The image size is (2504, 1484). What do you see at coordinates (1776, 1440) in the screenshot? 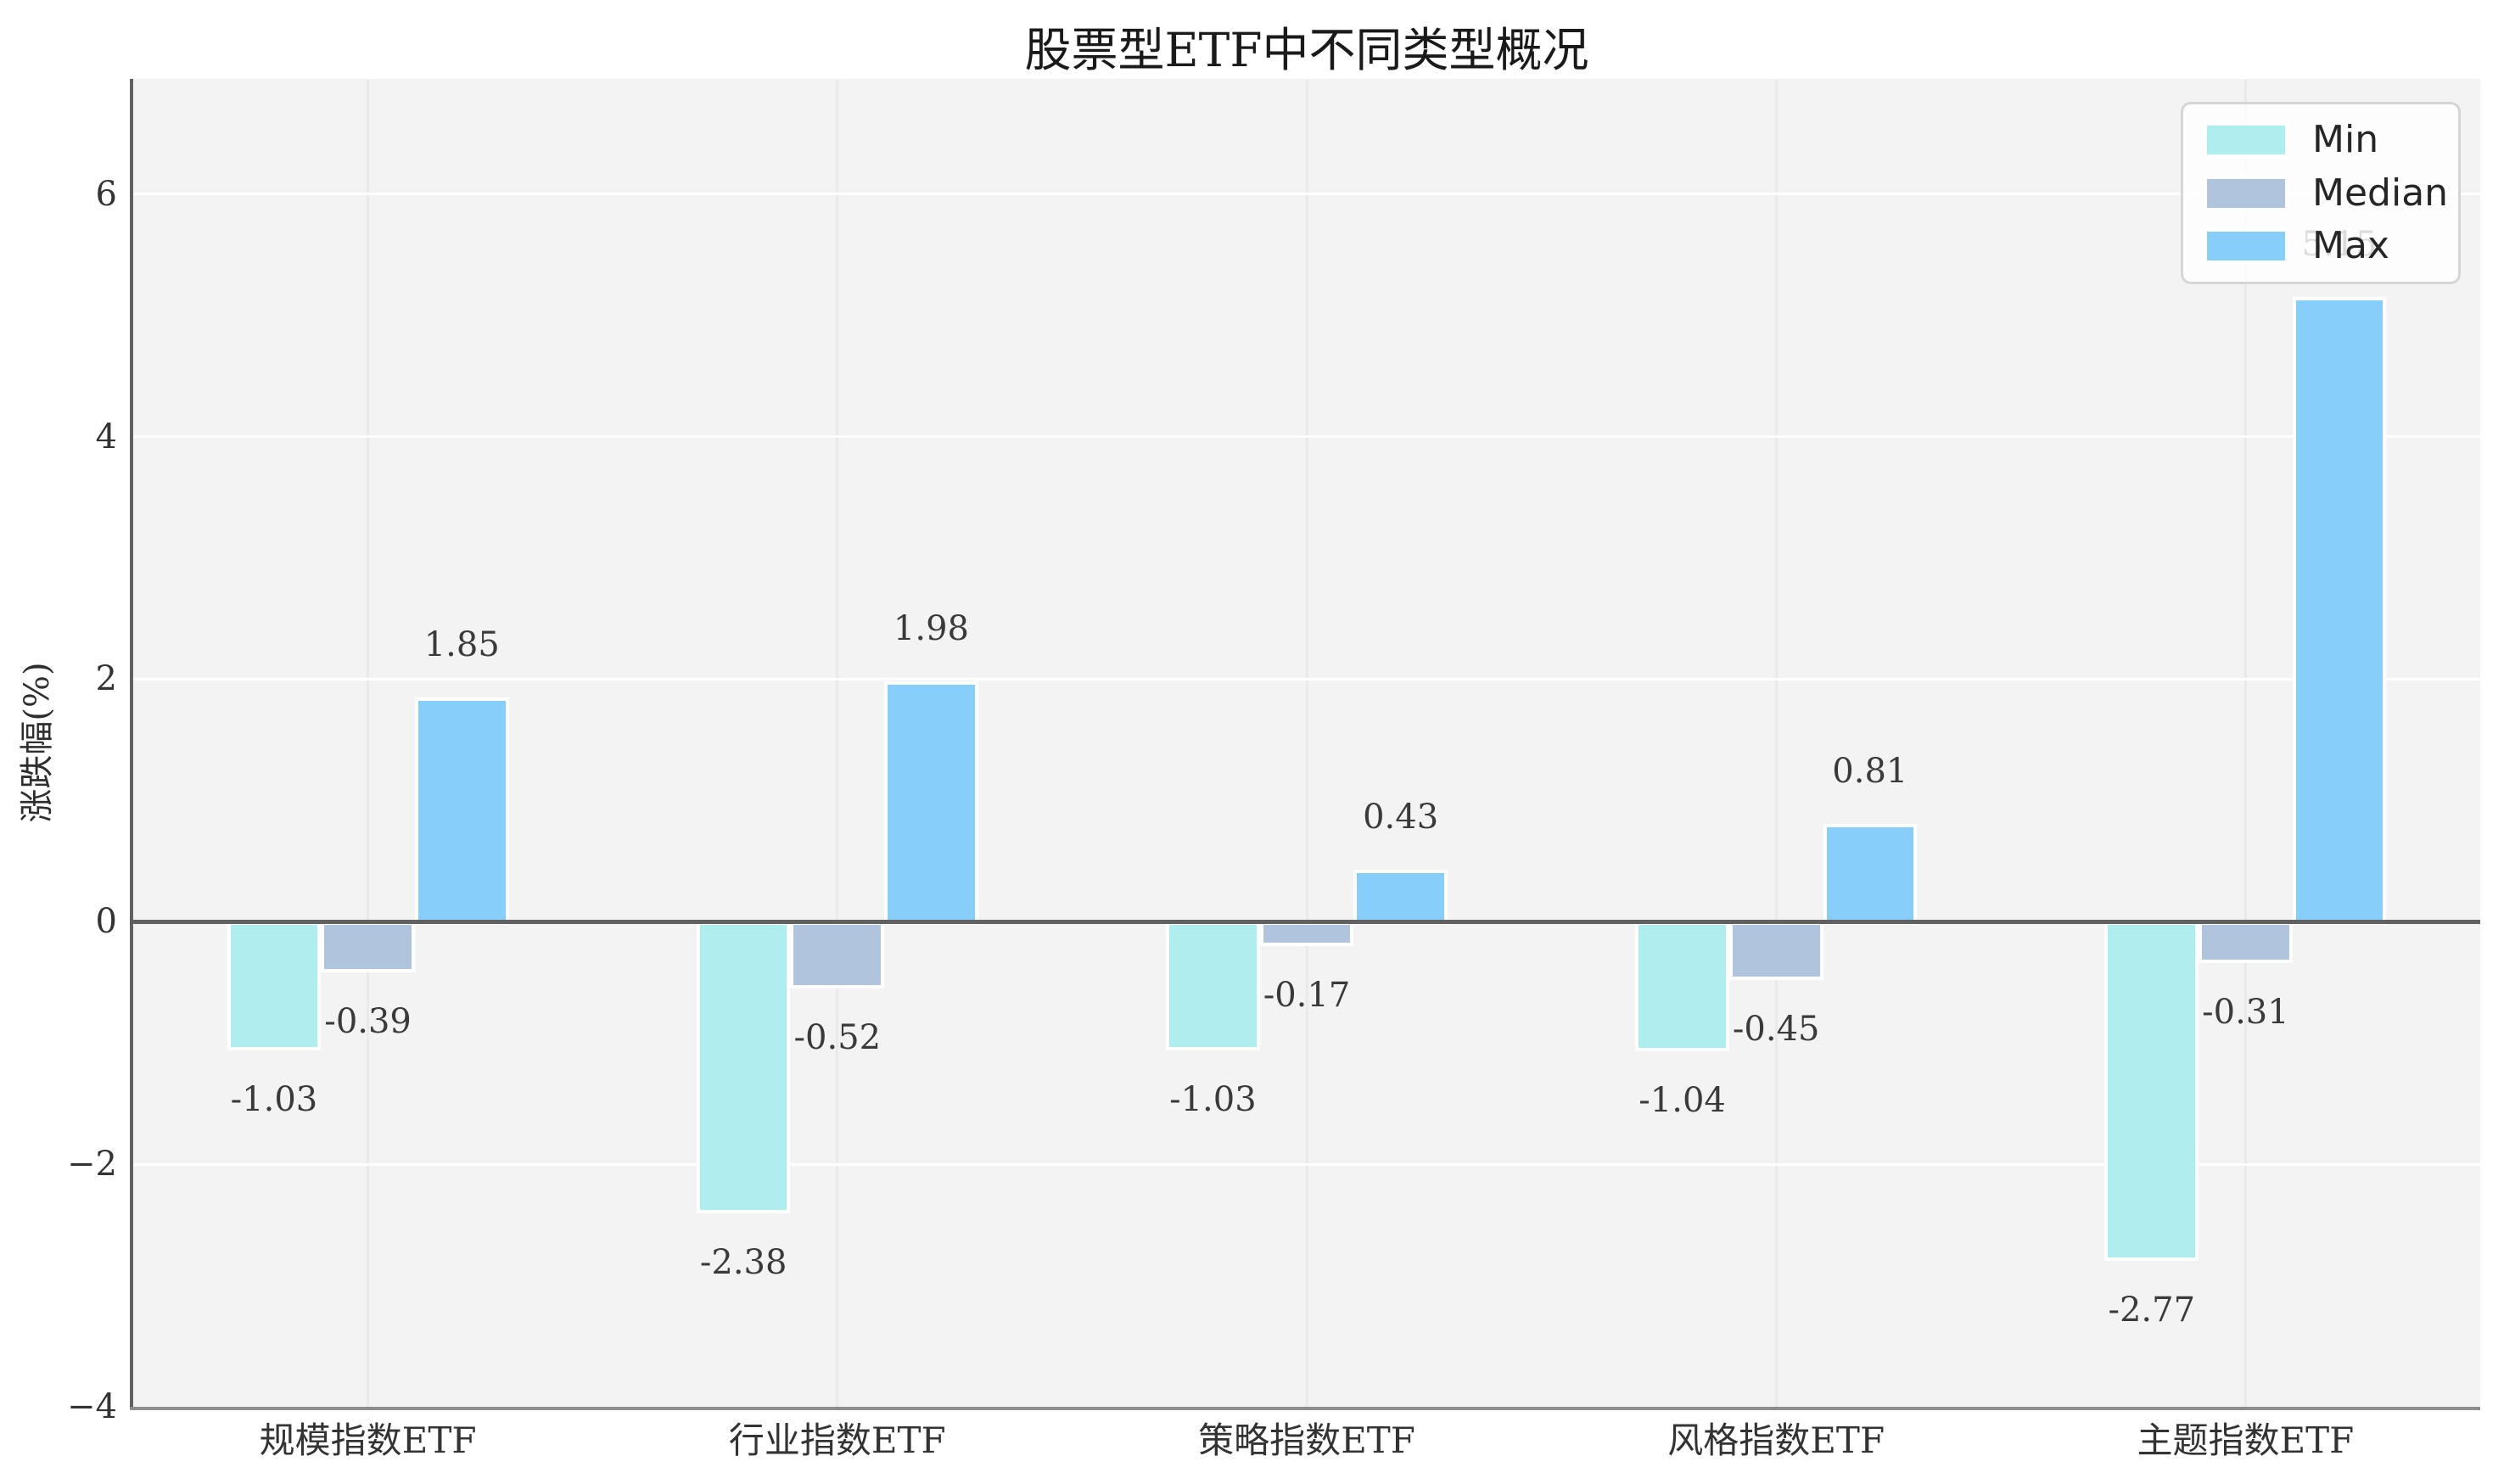
I see `x-tick-label: 风格指数ETF` at bounding box center [1776, 1440].